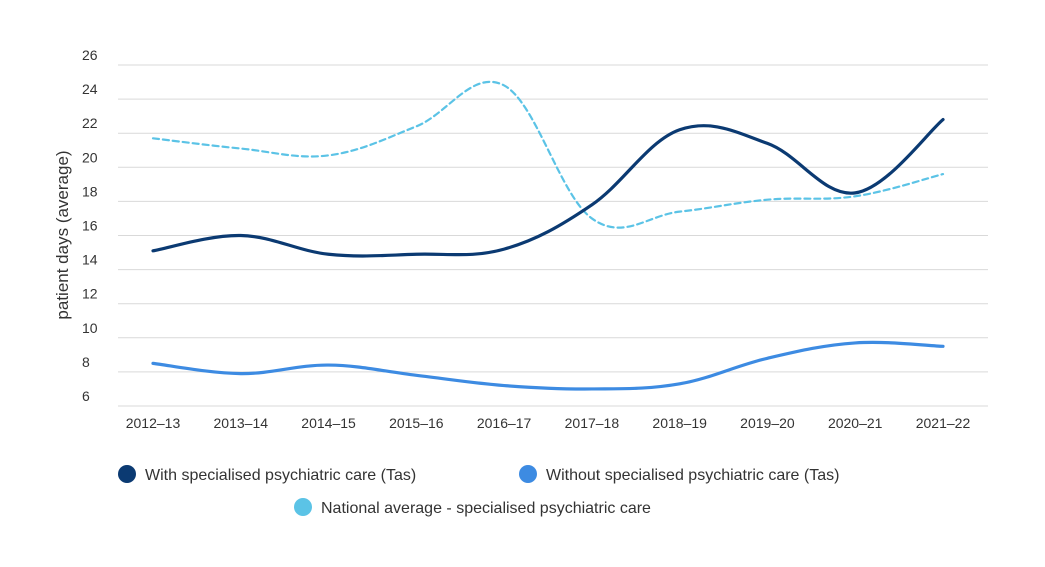  What do you see at coordinates (90, 260) in the screenshot?
I see `y-tick-label: 14` at bounding box center [90, 260].